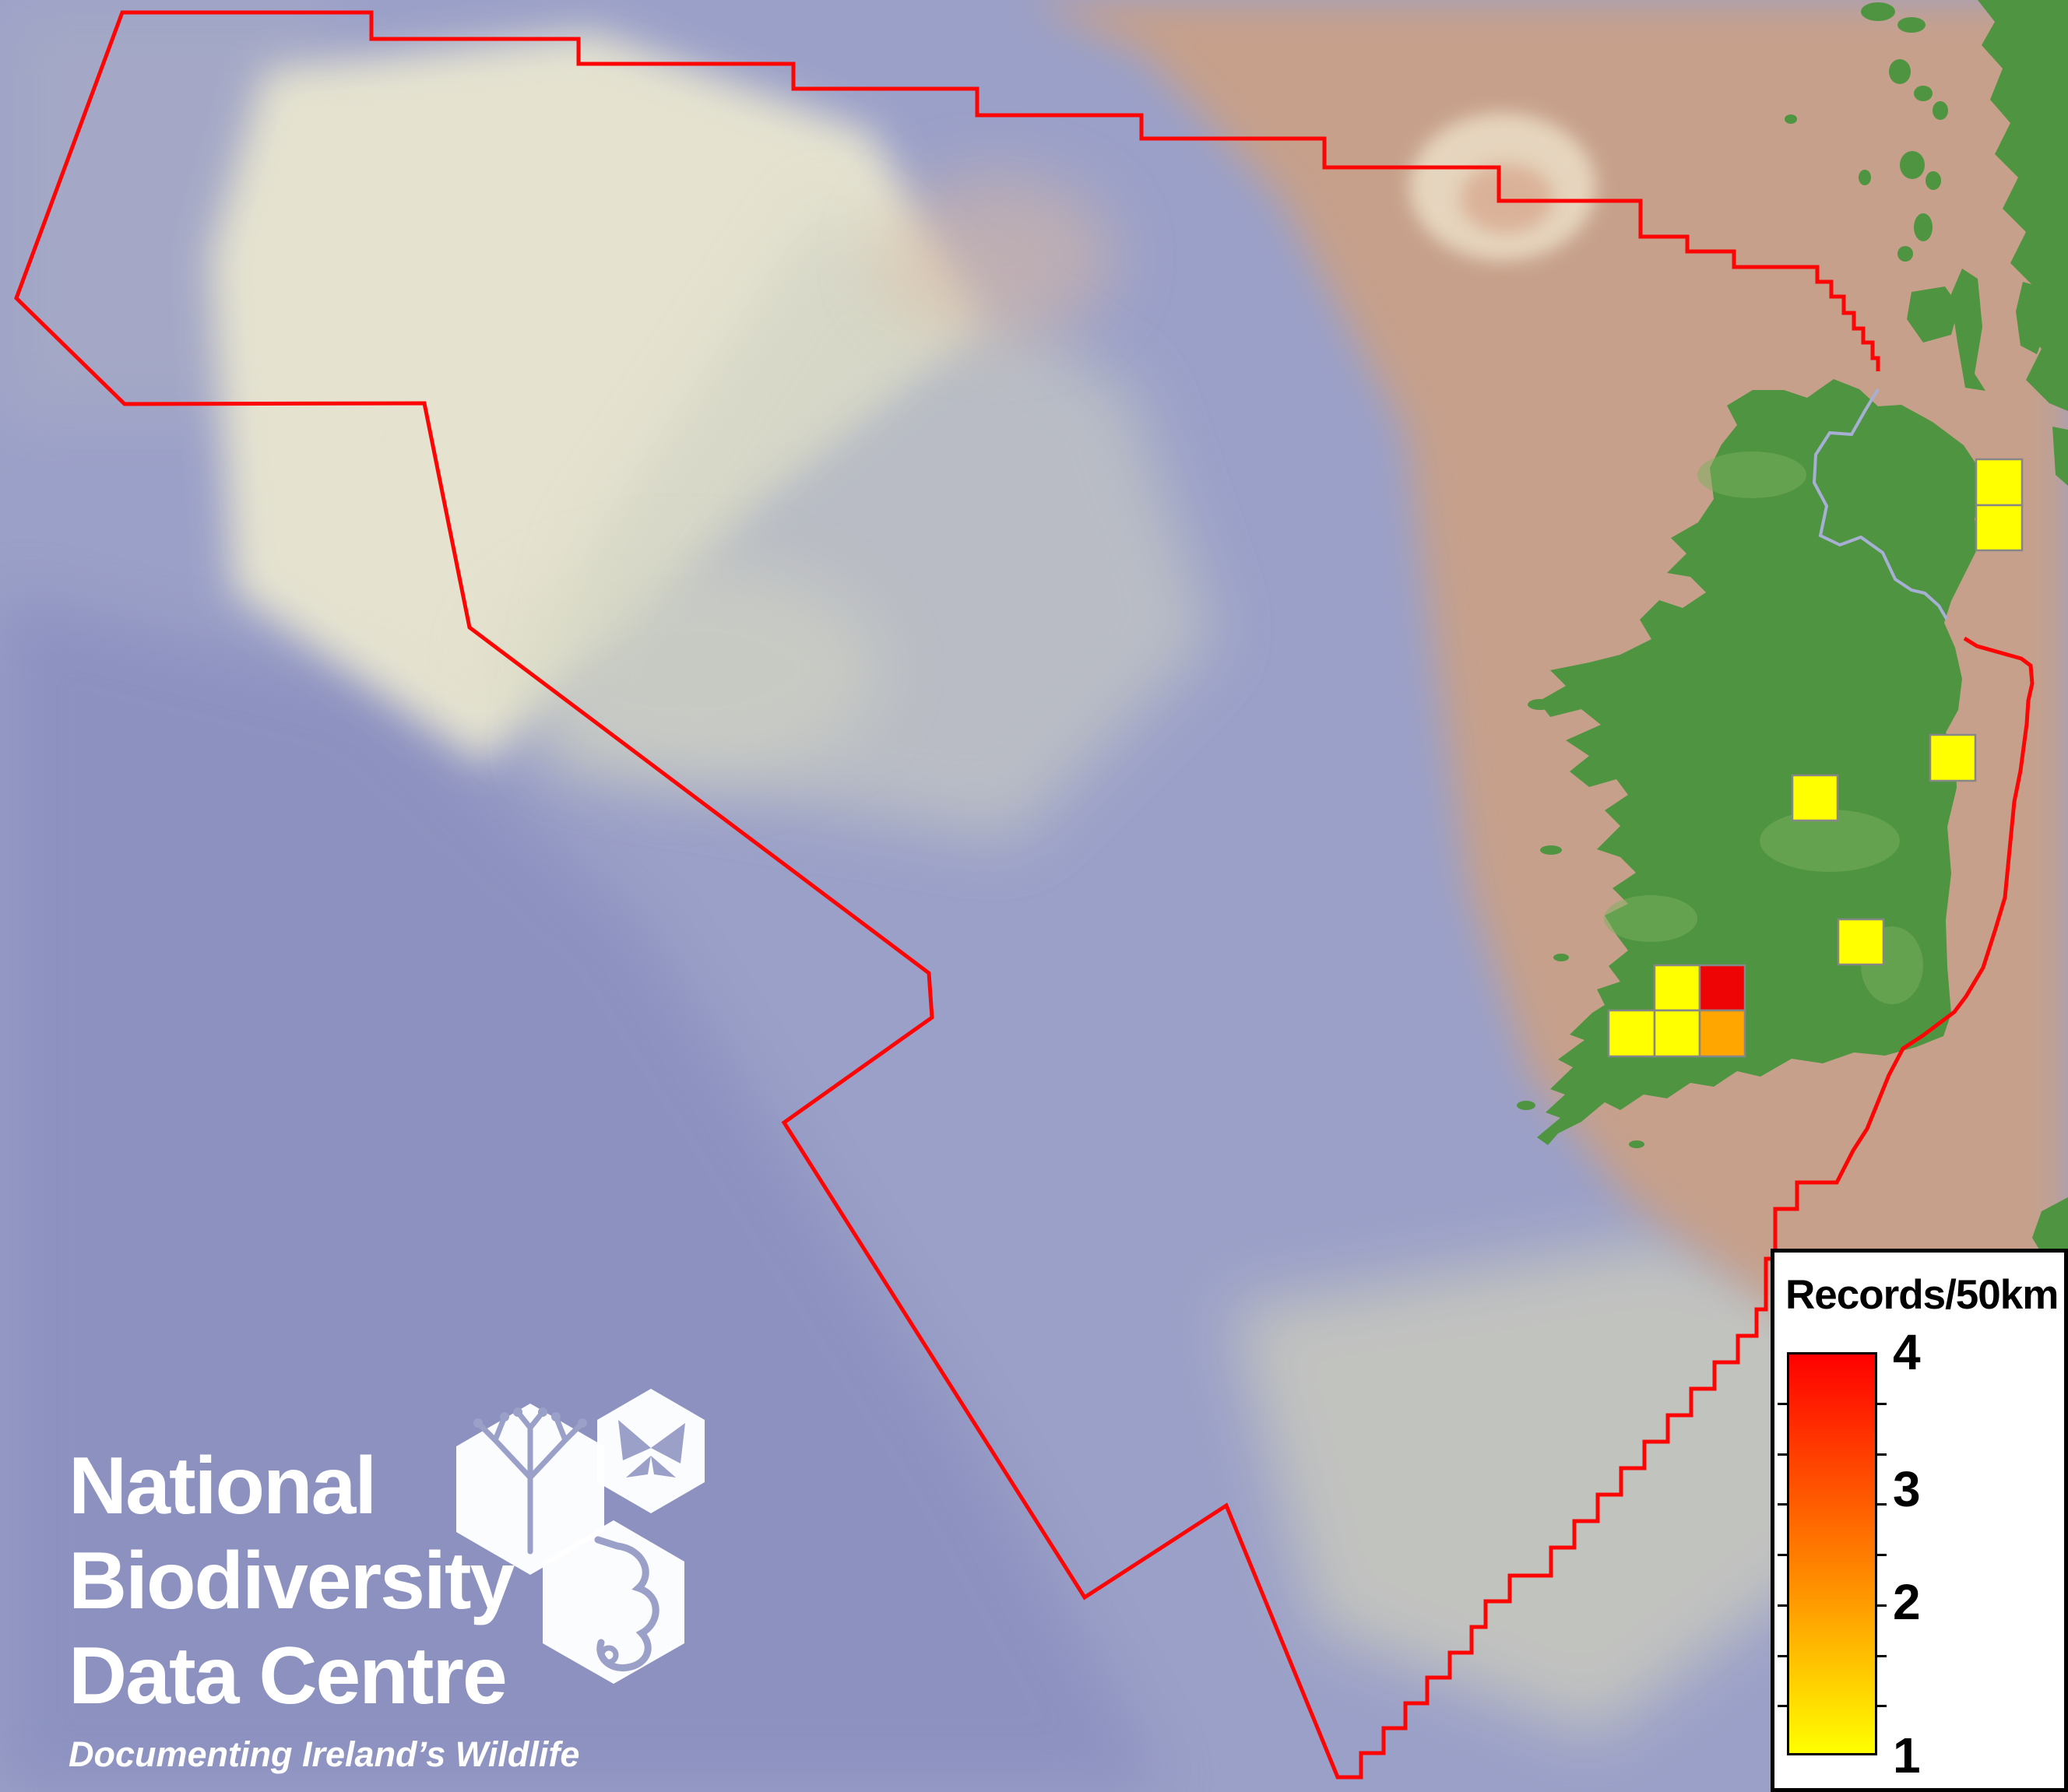 Image resolution: width=2068 pixels, height=1792 pixels. Describe the element at coordinates (1933, 314) in the screenshot. I see `islay-landmass` at that location.